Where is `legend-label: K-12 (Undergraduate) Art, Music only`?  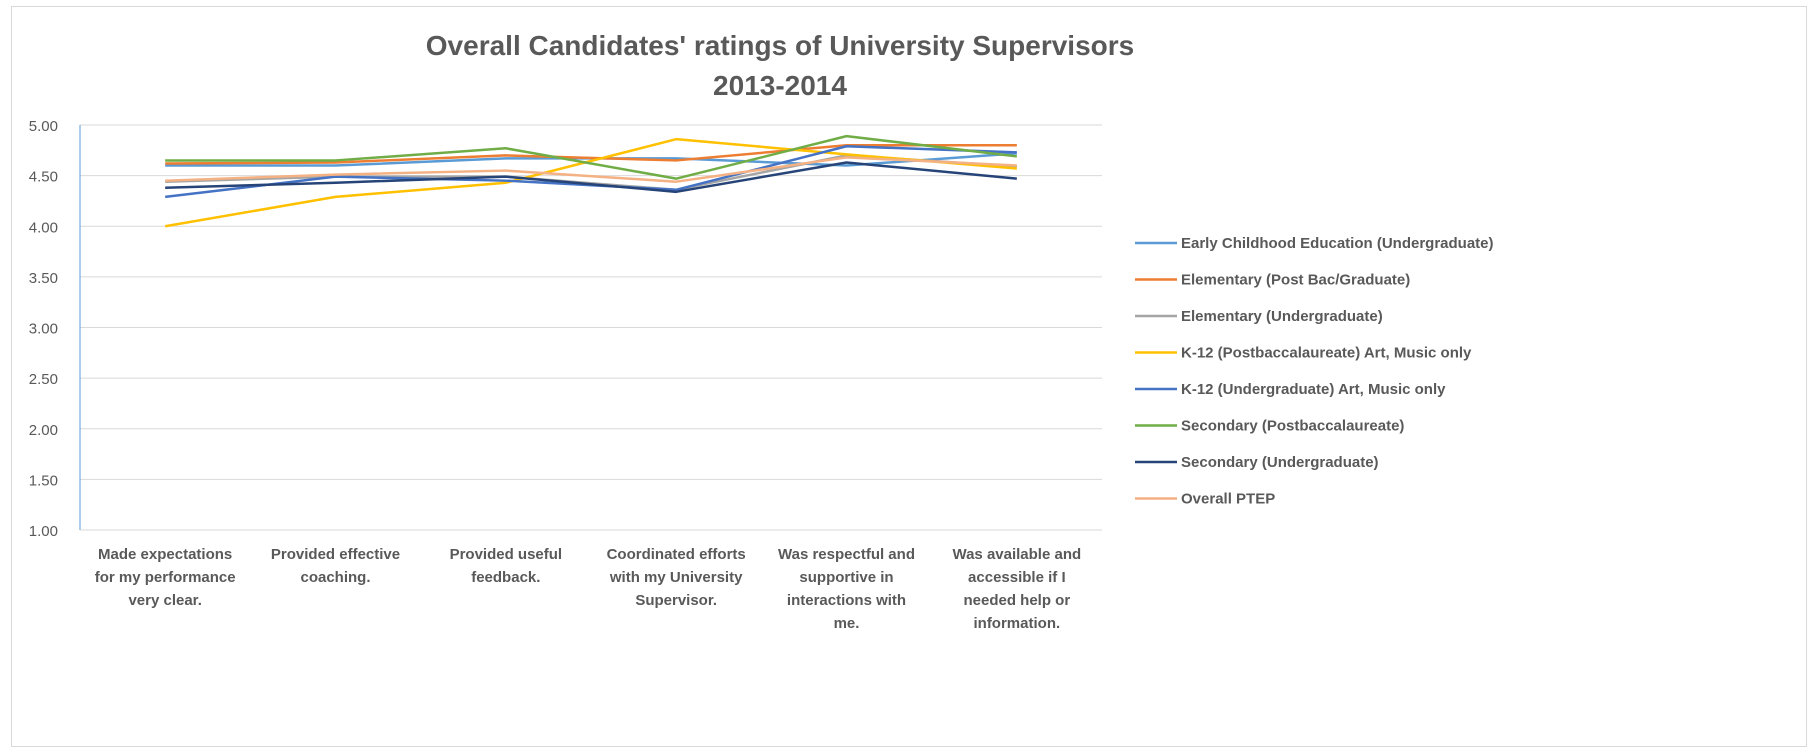
legend-label: K-12 (Undergraduate) Art, Music only is located at coordinates (1313, 389).